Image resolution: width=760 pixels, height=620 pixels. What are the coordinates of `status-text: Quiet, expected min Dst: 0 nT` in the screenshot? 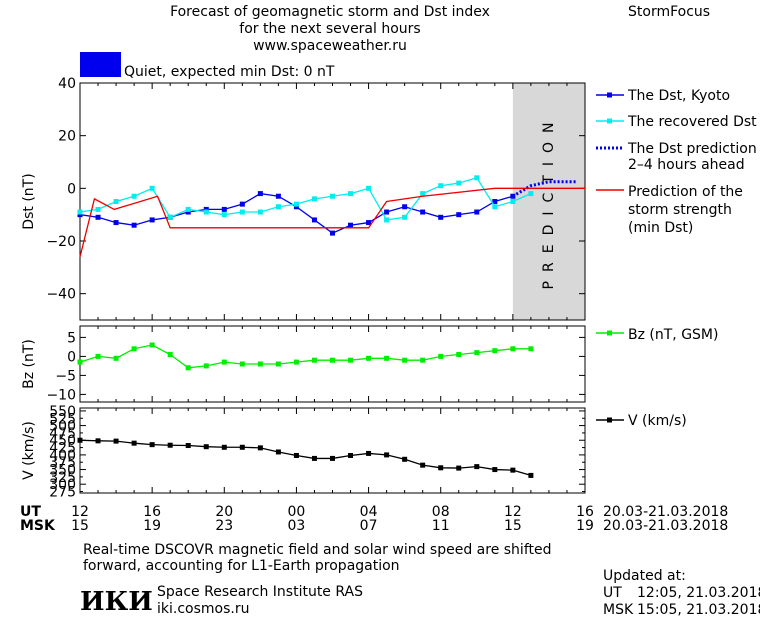 It's located at (229, 72).